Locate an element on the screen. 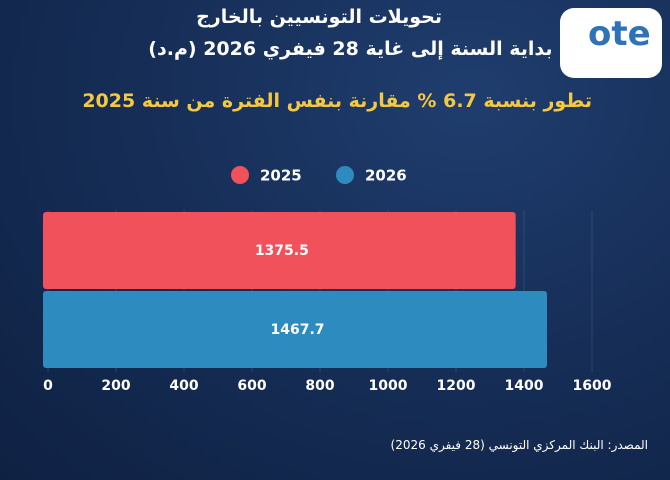 Image resolution: width=670 pixels, height=480 pixels. x-tick-label: 1600 is located at coordinates (592, 386).